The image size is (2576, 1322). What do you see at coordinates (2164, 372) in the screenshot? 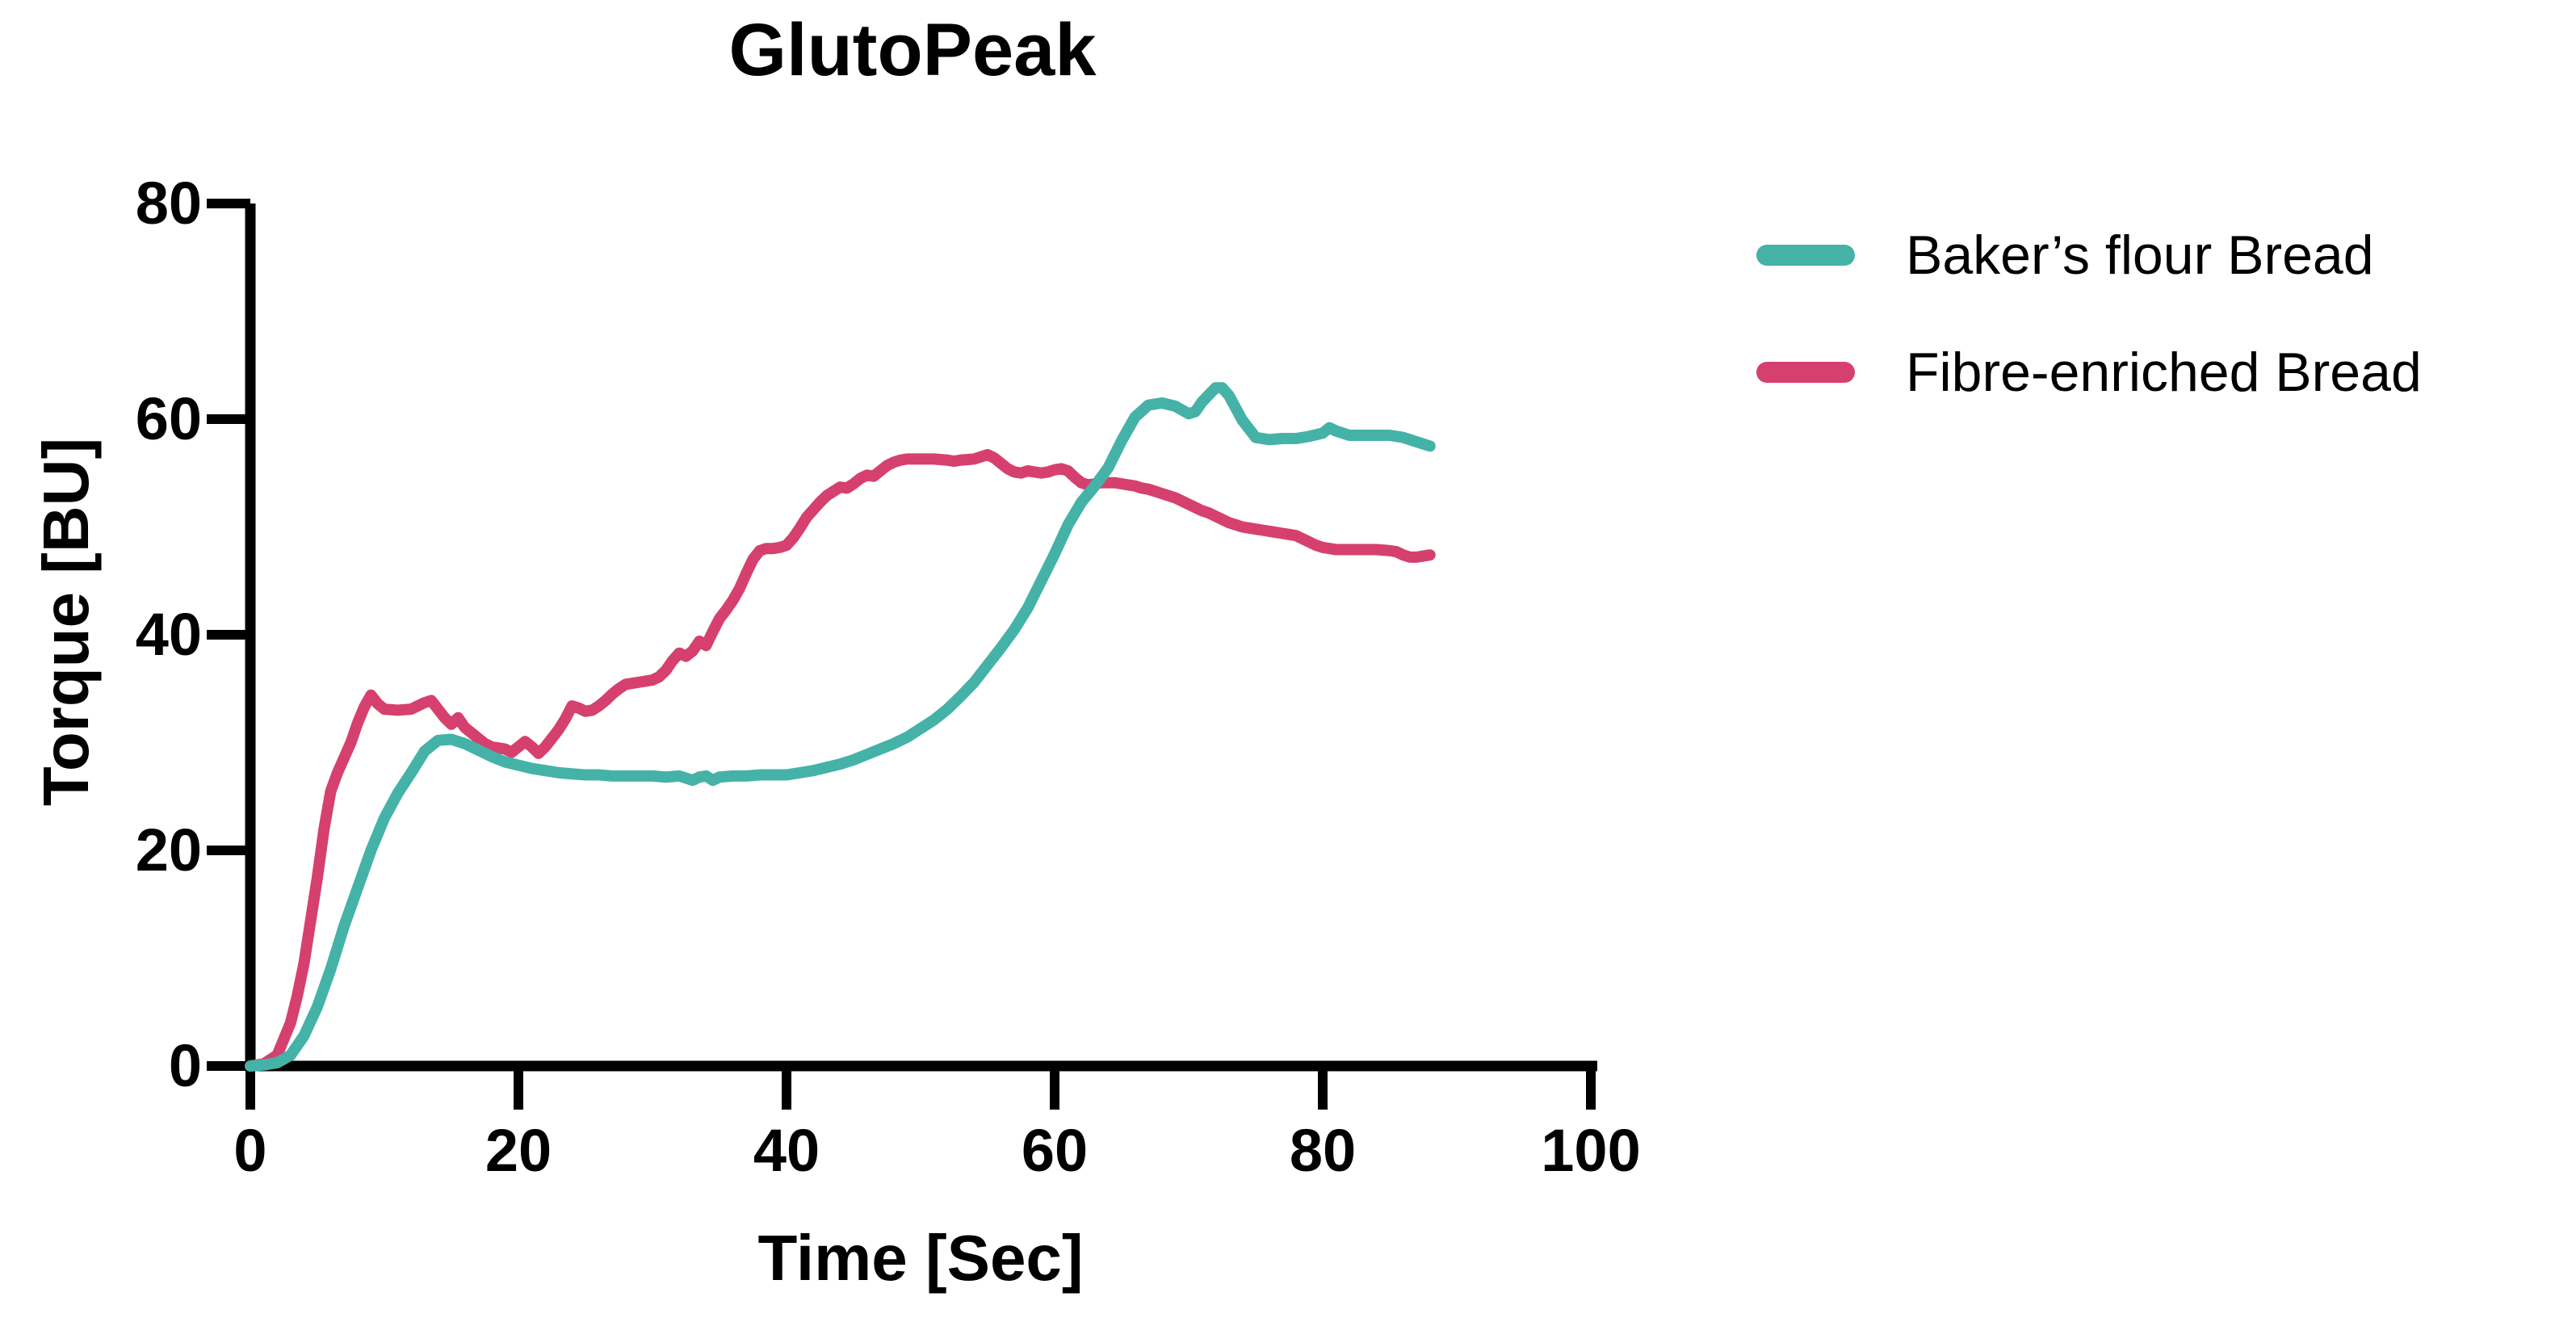
I see `legend-label-fibre-enriched-bread: Fibre-enriched Bread` at bounding box center [2164, 372].